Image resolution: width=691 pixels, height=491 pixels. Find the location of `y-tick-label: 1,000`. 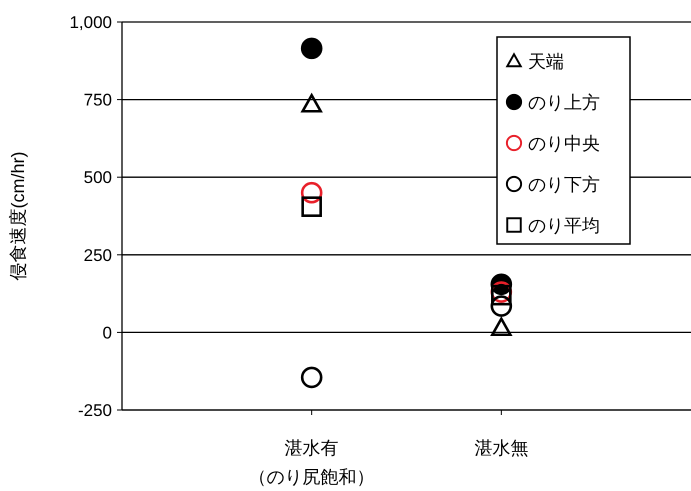

y-tick-label: 1,000 is located at coordinates (90, 22).